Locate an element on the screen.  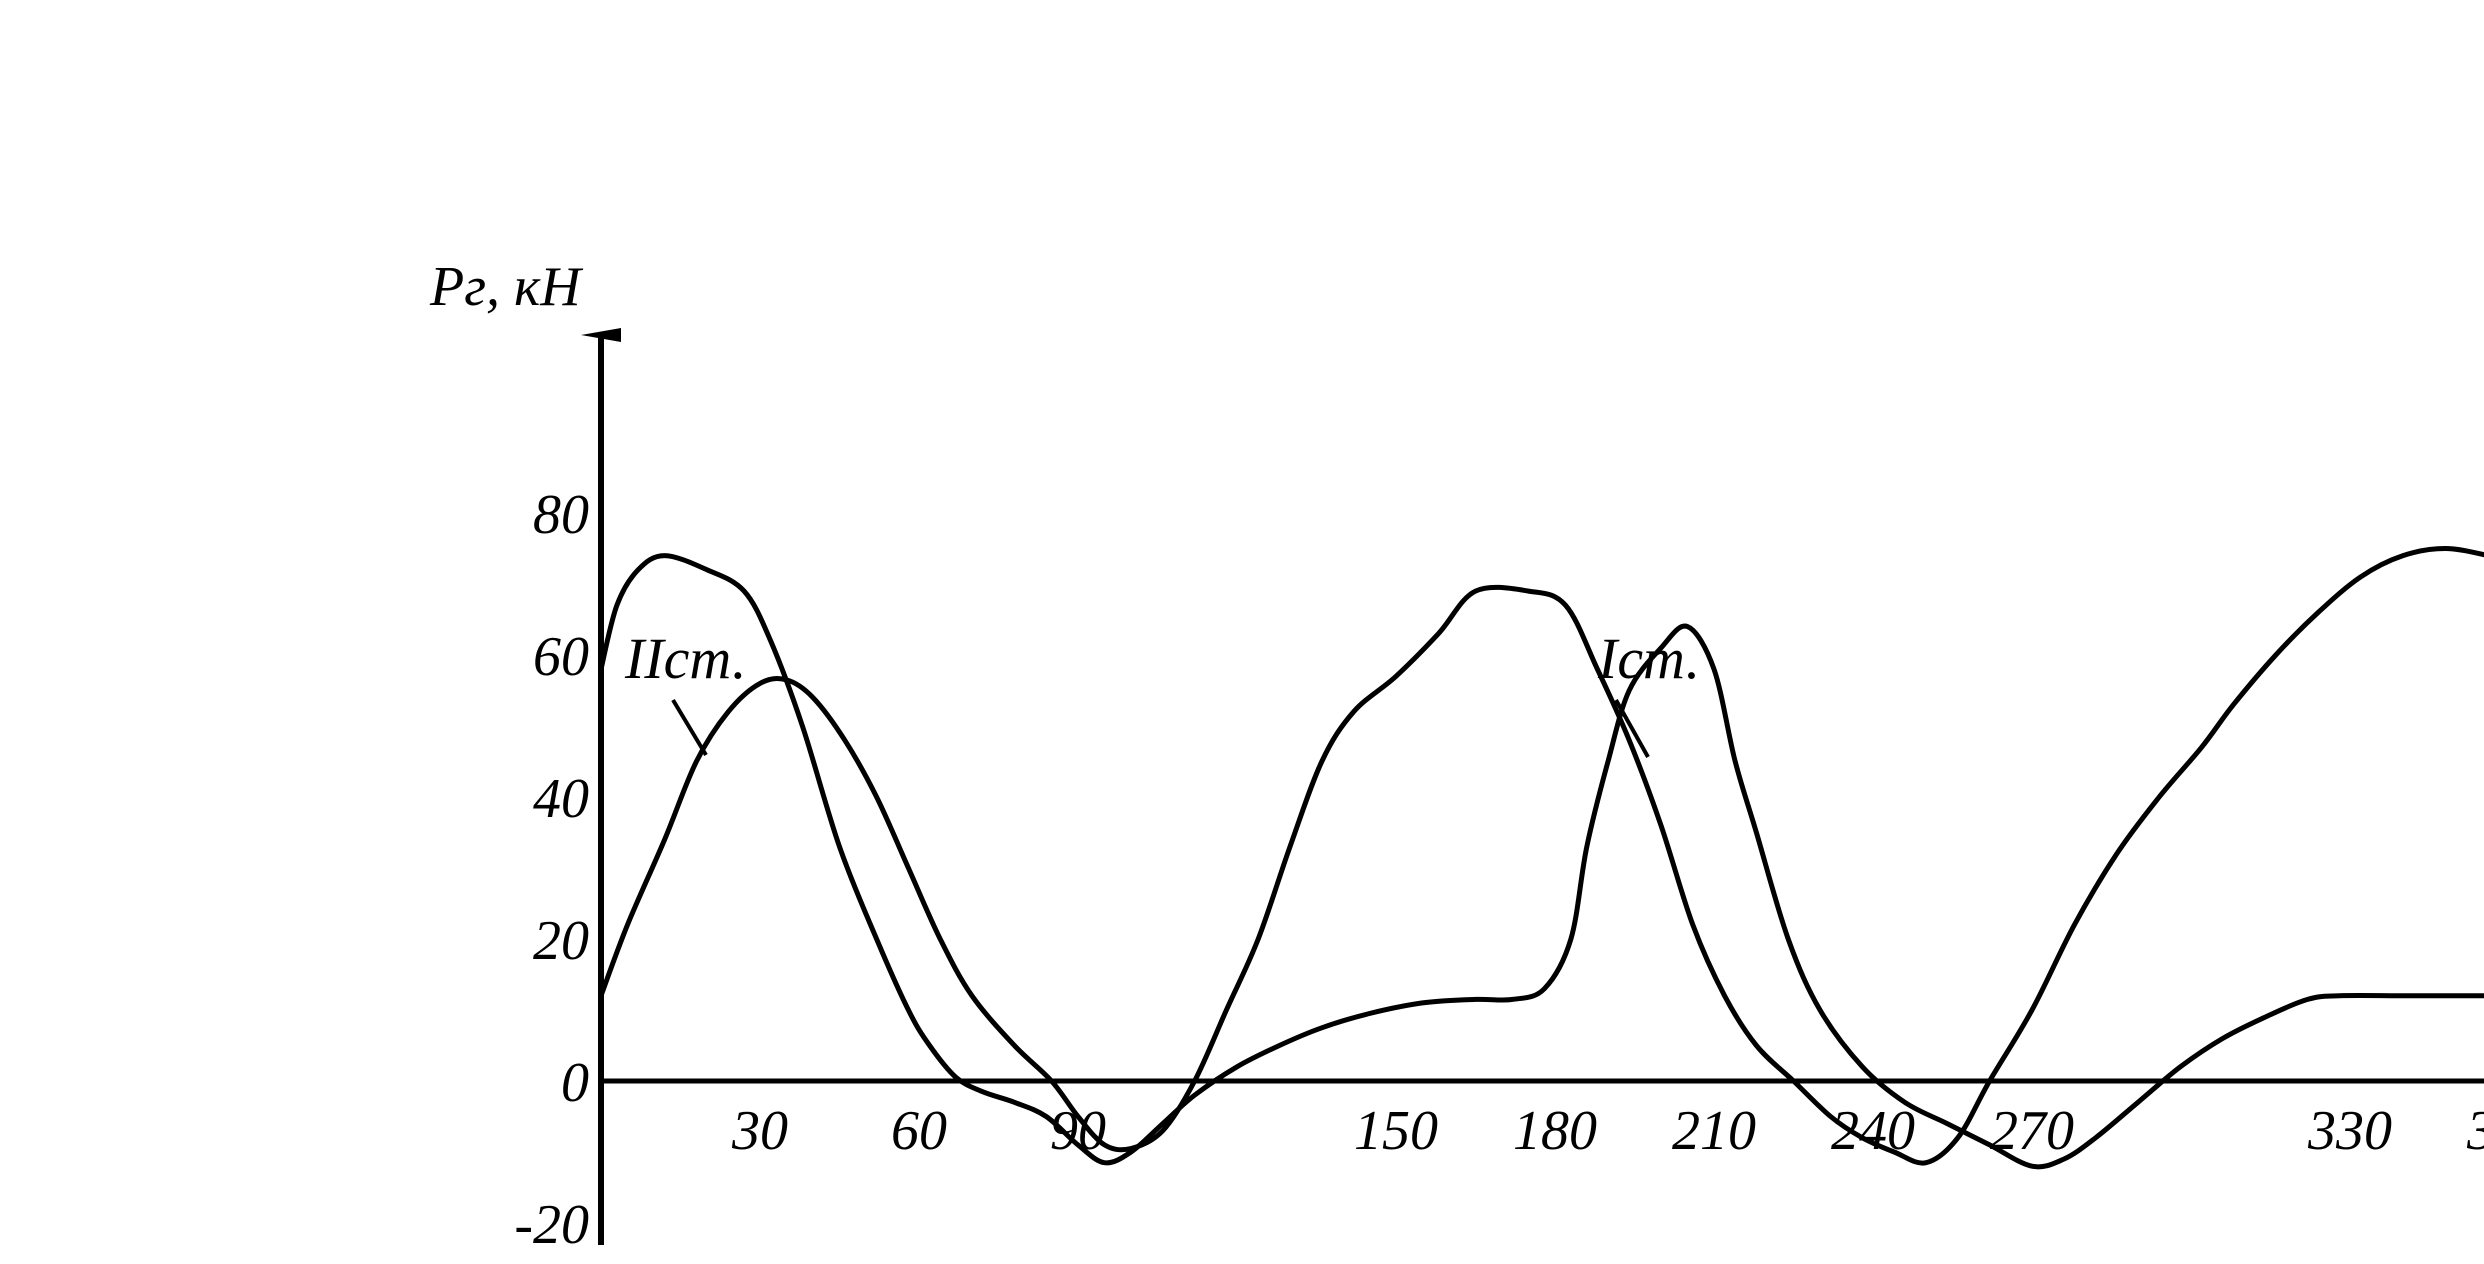
series-label-ii-st: IIст. is located at coordinates (685, 658).